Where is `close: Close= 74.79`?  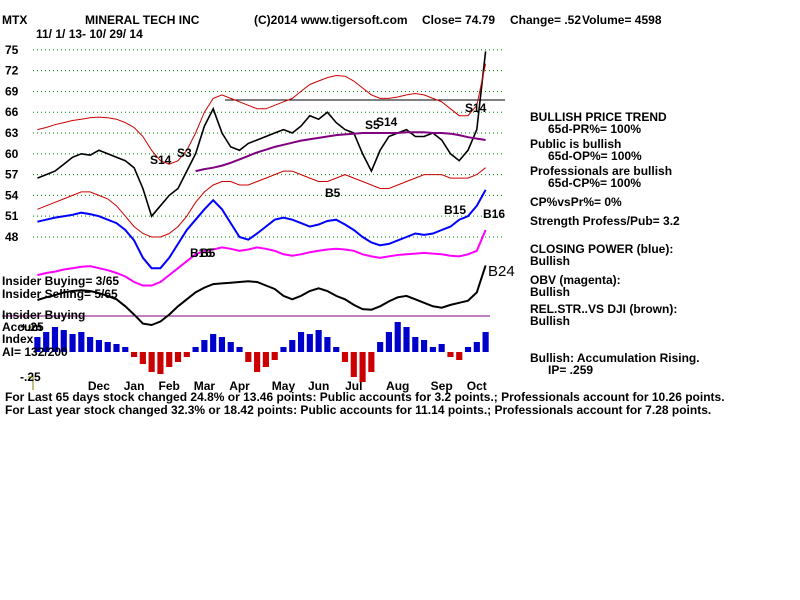
close: Close= 74.79 is located at coordinates (458, 20).